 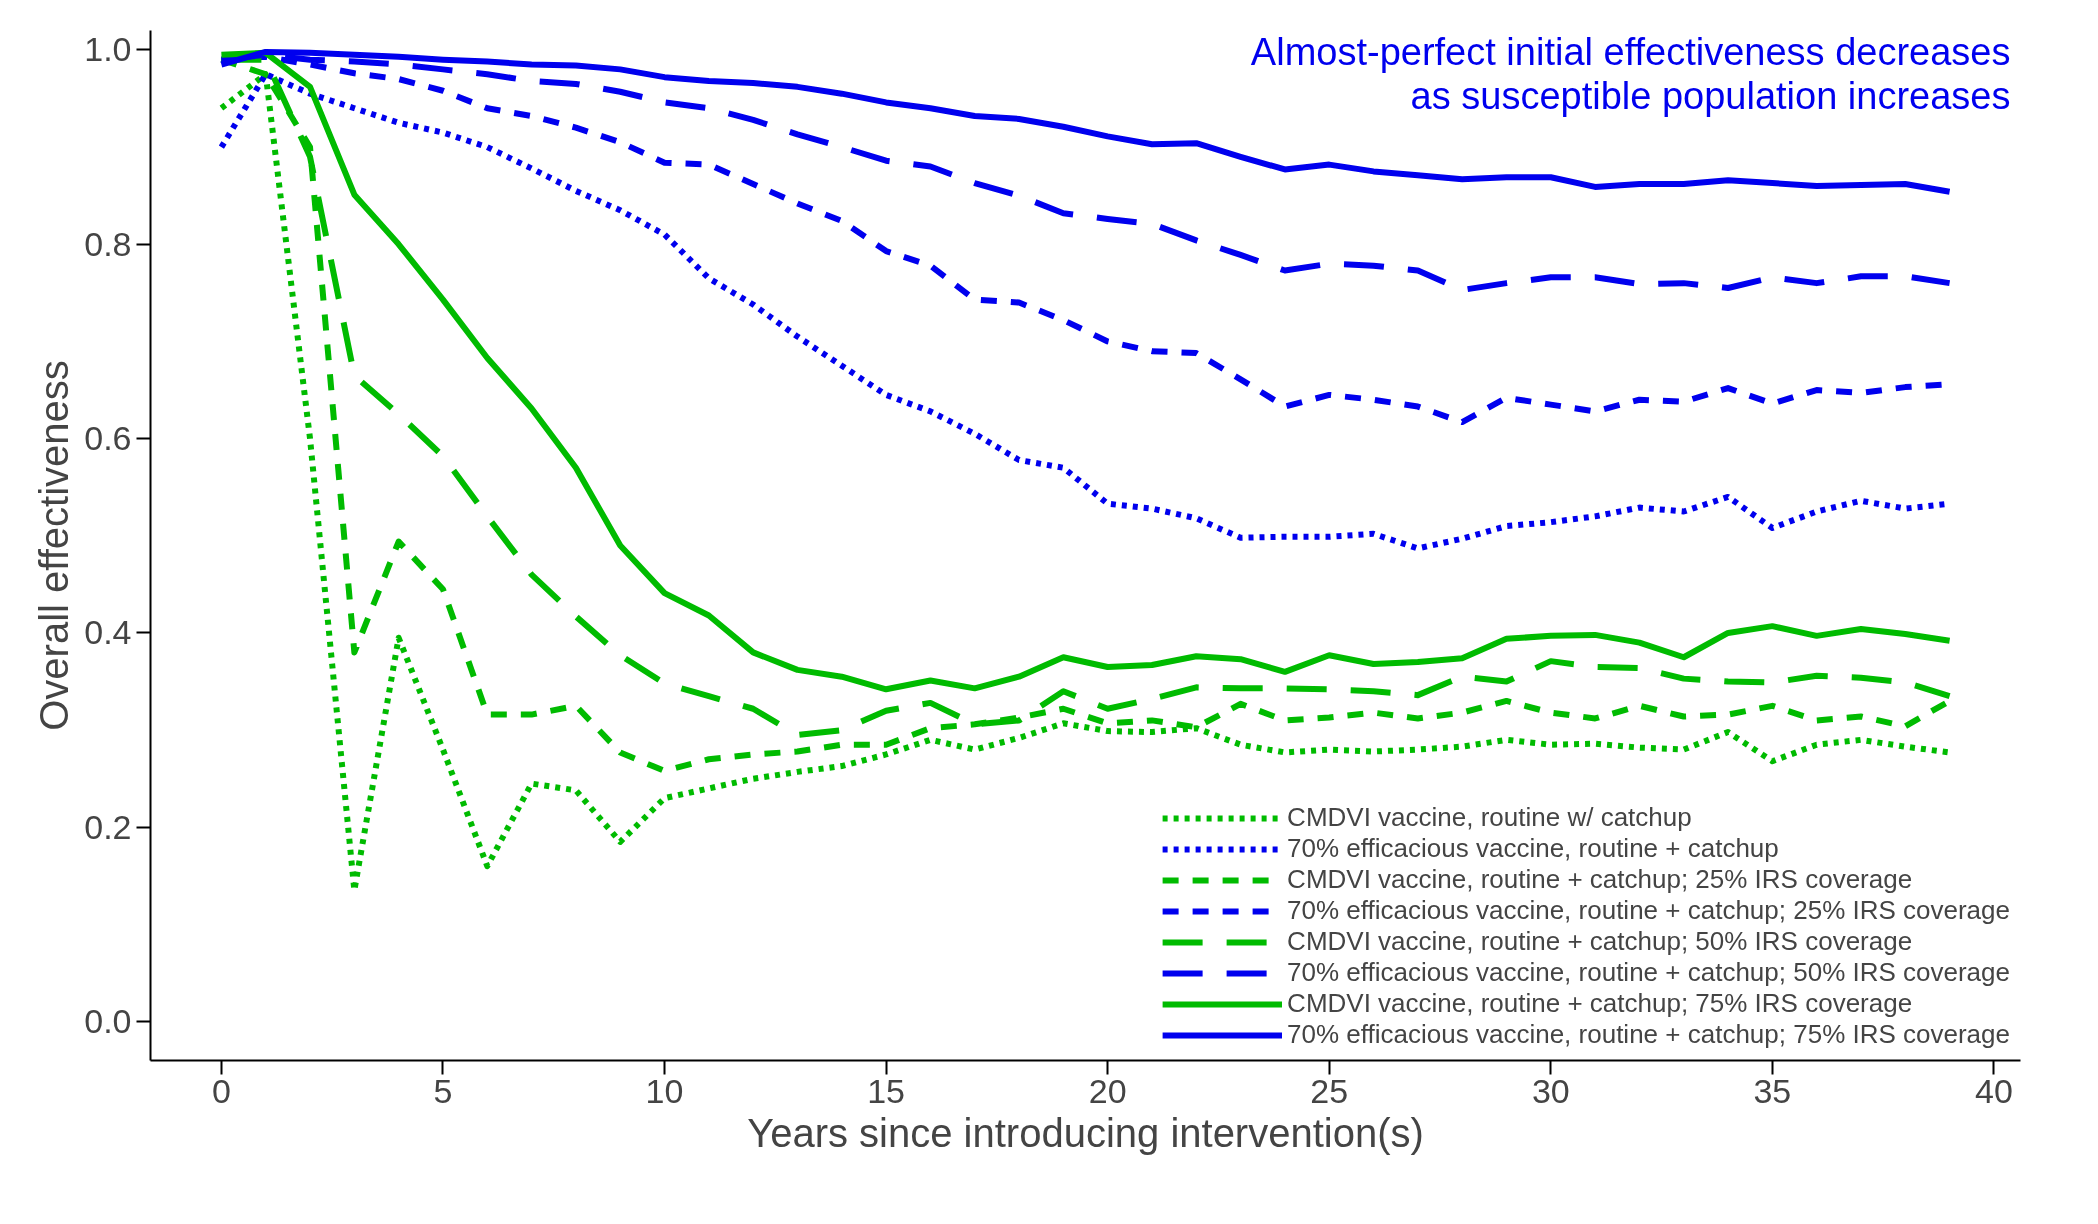 What do you see at coordinates (1648, 972) in the screenshot?
I see `legend-label: 70% efficacious vaccine, routine + catchup; 50% IRS coverage` at bounding box center [1648, 972].